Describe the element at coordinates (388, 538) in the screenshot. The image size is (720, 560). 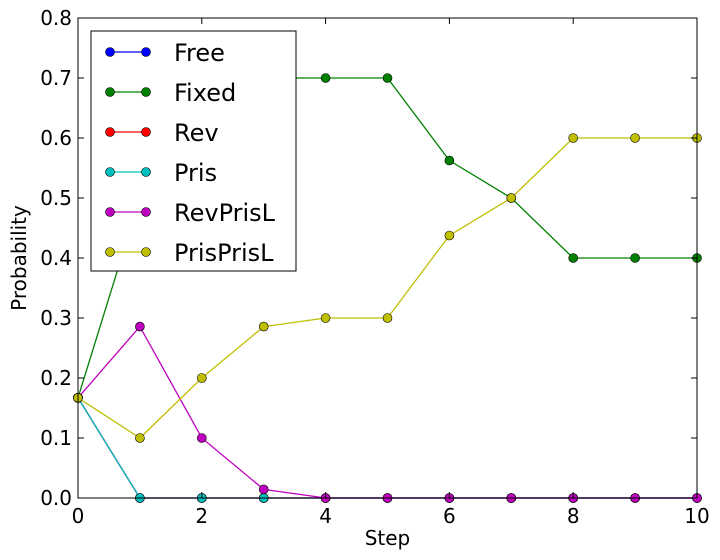
I see `x-axis-label: Step` at that location.